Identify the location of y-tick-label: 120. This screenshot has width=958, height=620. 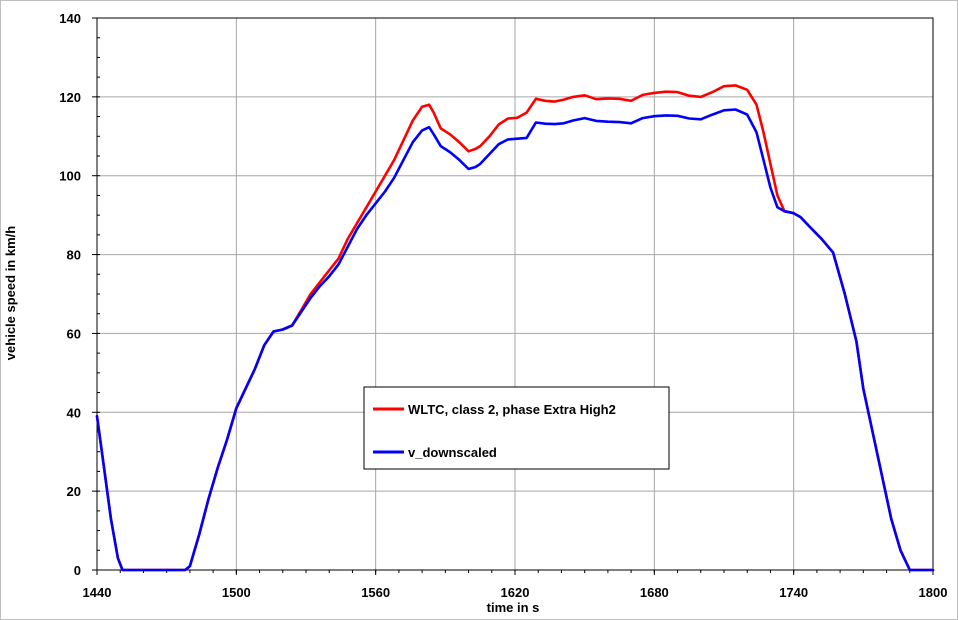
(70, 97).